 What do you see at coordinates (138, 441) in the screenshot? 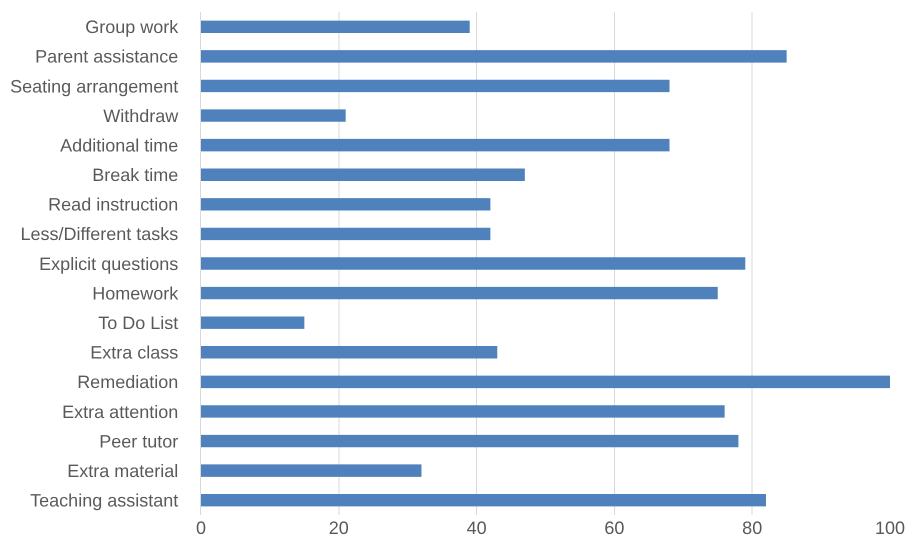
I see `y-tick-label: Peer tutor` at bounding box center [138, 441].